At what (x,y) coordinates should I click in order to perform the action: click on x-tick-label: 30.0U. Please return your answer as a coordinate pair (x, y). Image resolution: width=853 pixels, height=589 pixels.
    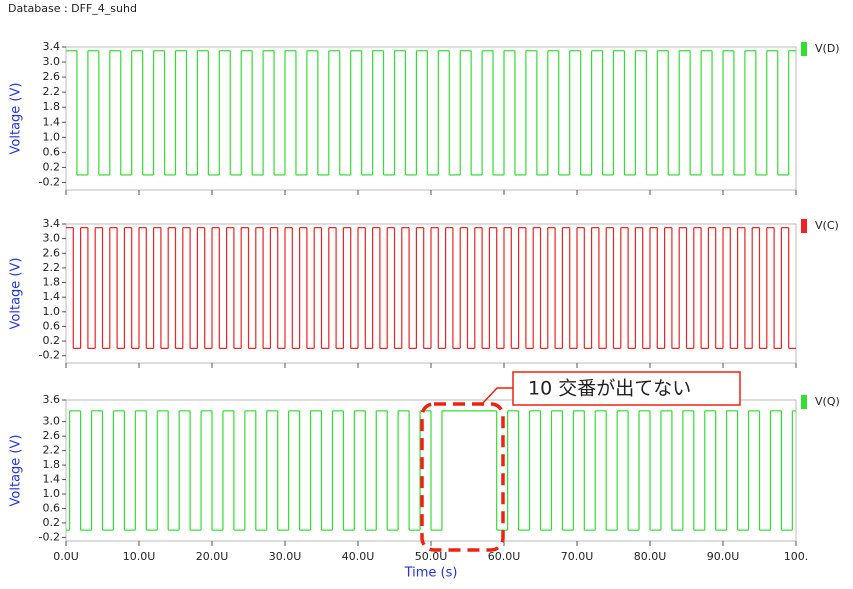
    Looking at the image, I should click on (285, 556).